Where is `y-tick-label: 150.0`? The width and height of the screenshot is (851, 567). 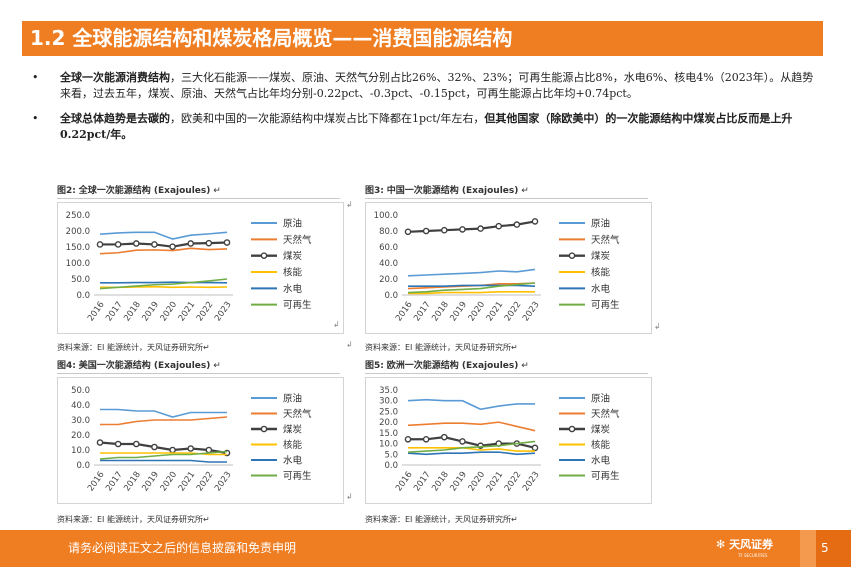
y-tick-label: 150.0 is located at coordinates (78, 248).